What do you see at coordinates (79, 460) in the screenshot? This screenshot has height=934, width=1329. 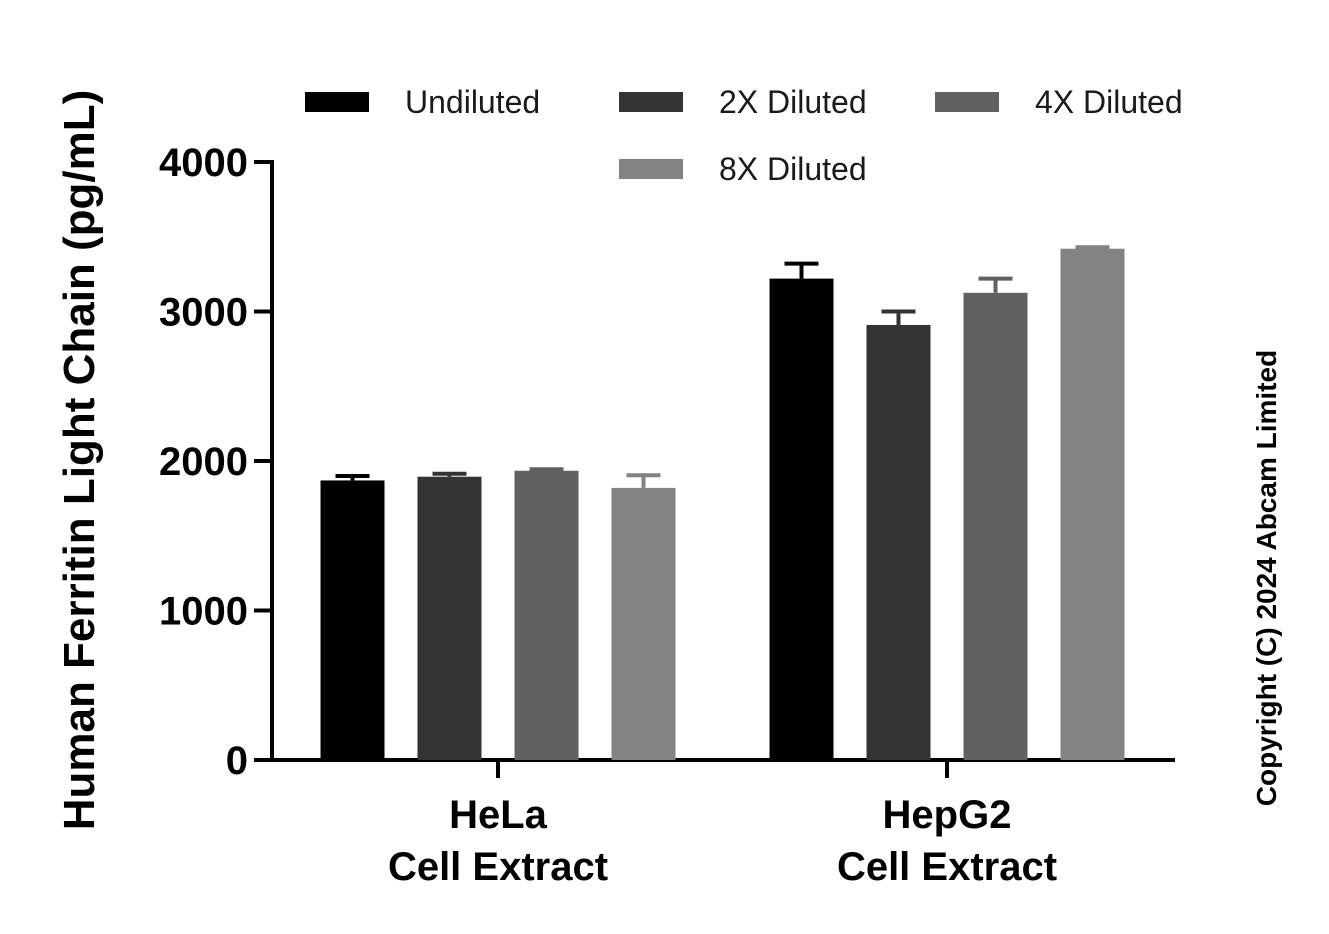 I see `y-axis-label: Human Ferritin Light Chain (pg/mL)` at bounding box center [79, 460].